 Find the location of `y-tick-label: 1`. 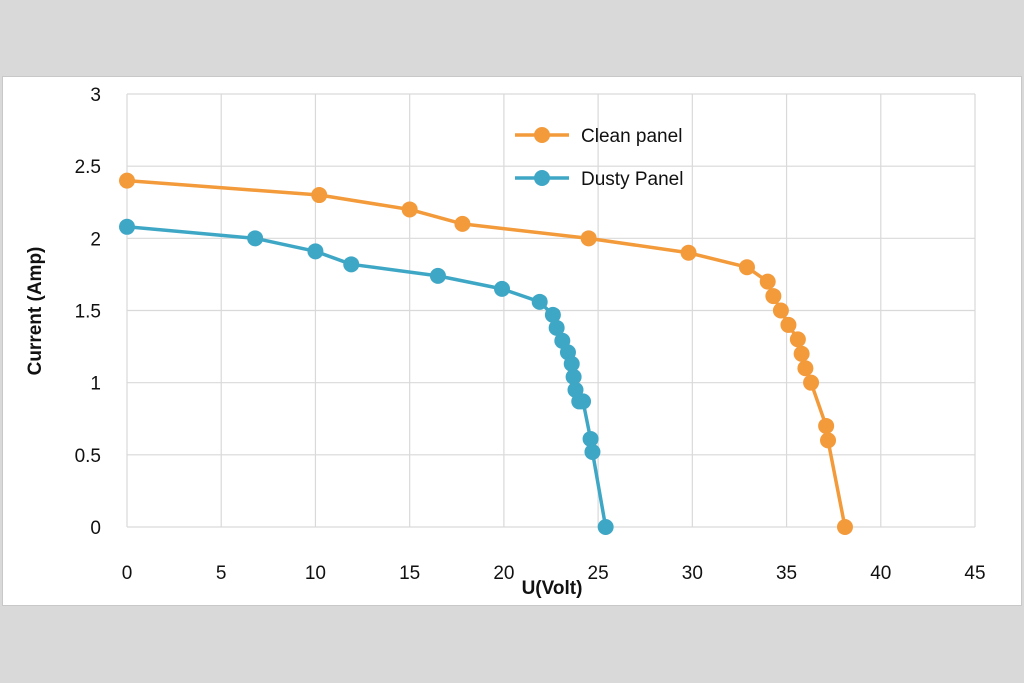

y-tick-label: 1 is located at coordinates (95, 384).